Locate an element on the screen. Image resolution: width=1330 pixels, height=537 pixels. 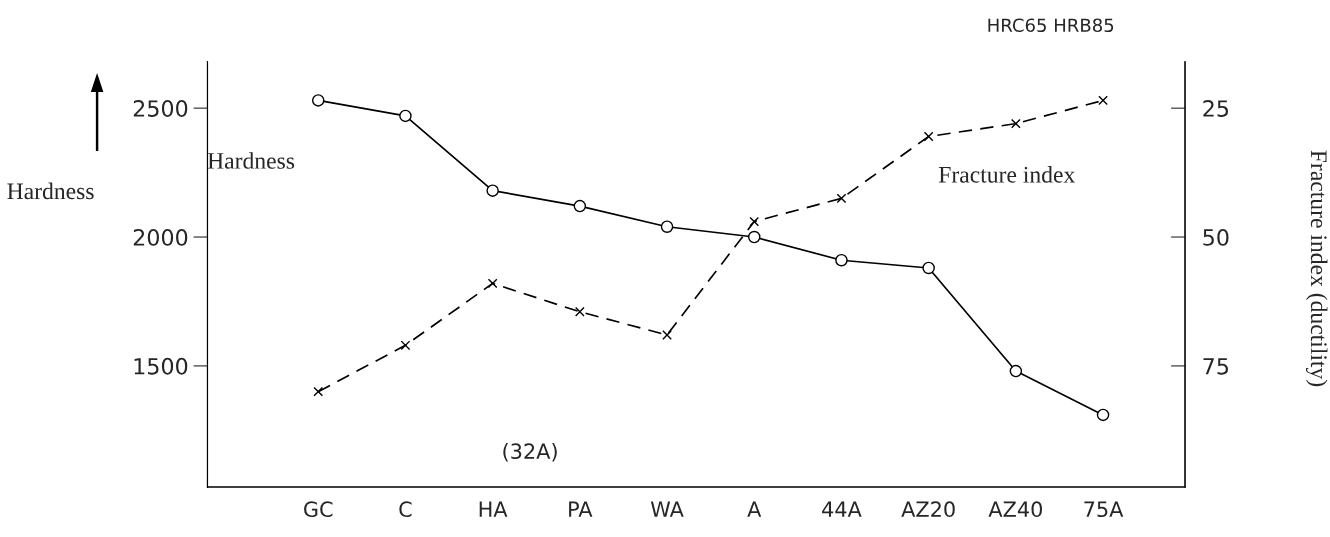
x-tick-label: 44A is located at coordinates (842, 509).